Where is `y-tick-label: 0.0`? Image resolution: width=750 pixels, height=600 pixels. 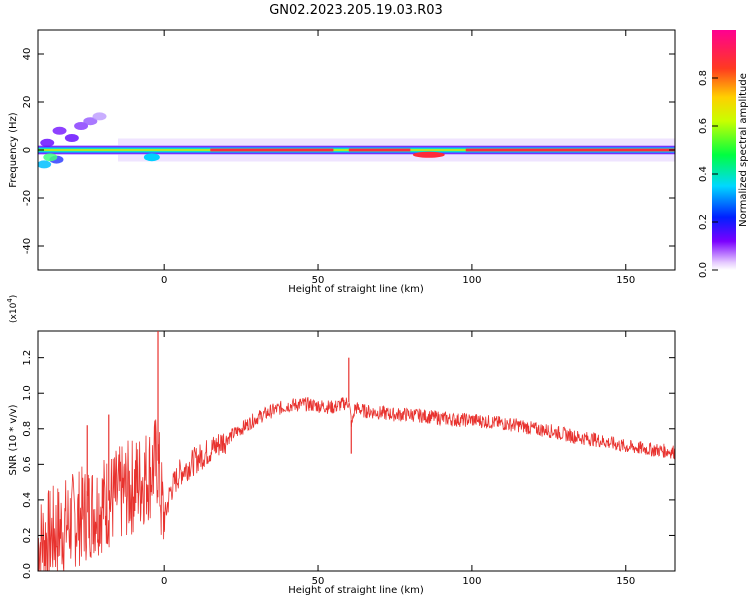 y-tick-label: 0.0 is located at coordinates (27, 571).